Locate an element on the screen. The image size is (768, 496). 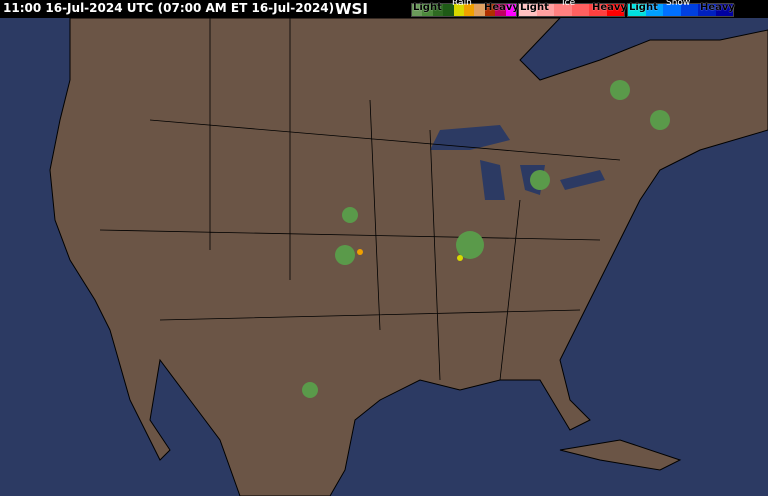
legend-rain is located at coordinates (464, 10).